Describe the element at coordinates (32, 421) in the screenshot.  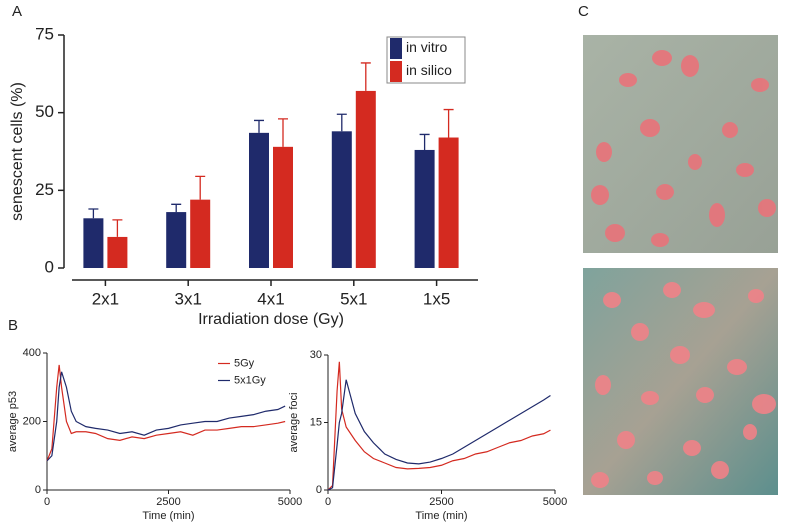
I see `y-tick-label: 200` at that location.